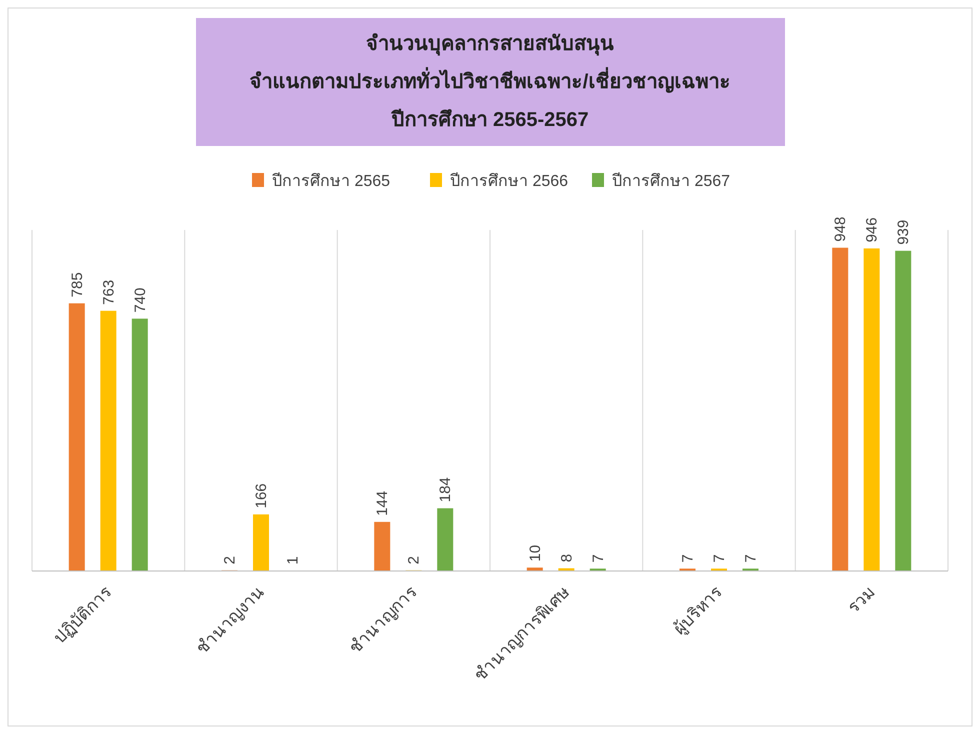 This screenshot has height=733, width=980. I want to click on legend-label: ปีการศึกษา 2566, so click(509, 181).